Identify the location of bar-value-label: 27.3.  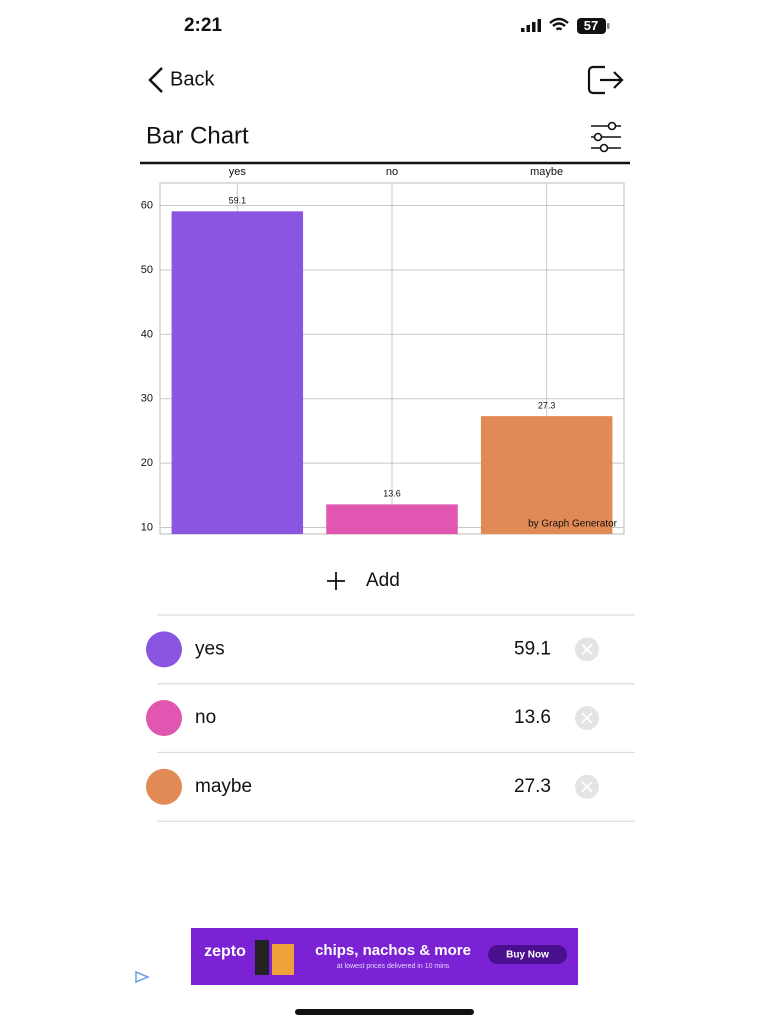
(547, 406).